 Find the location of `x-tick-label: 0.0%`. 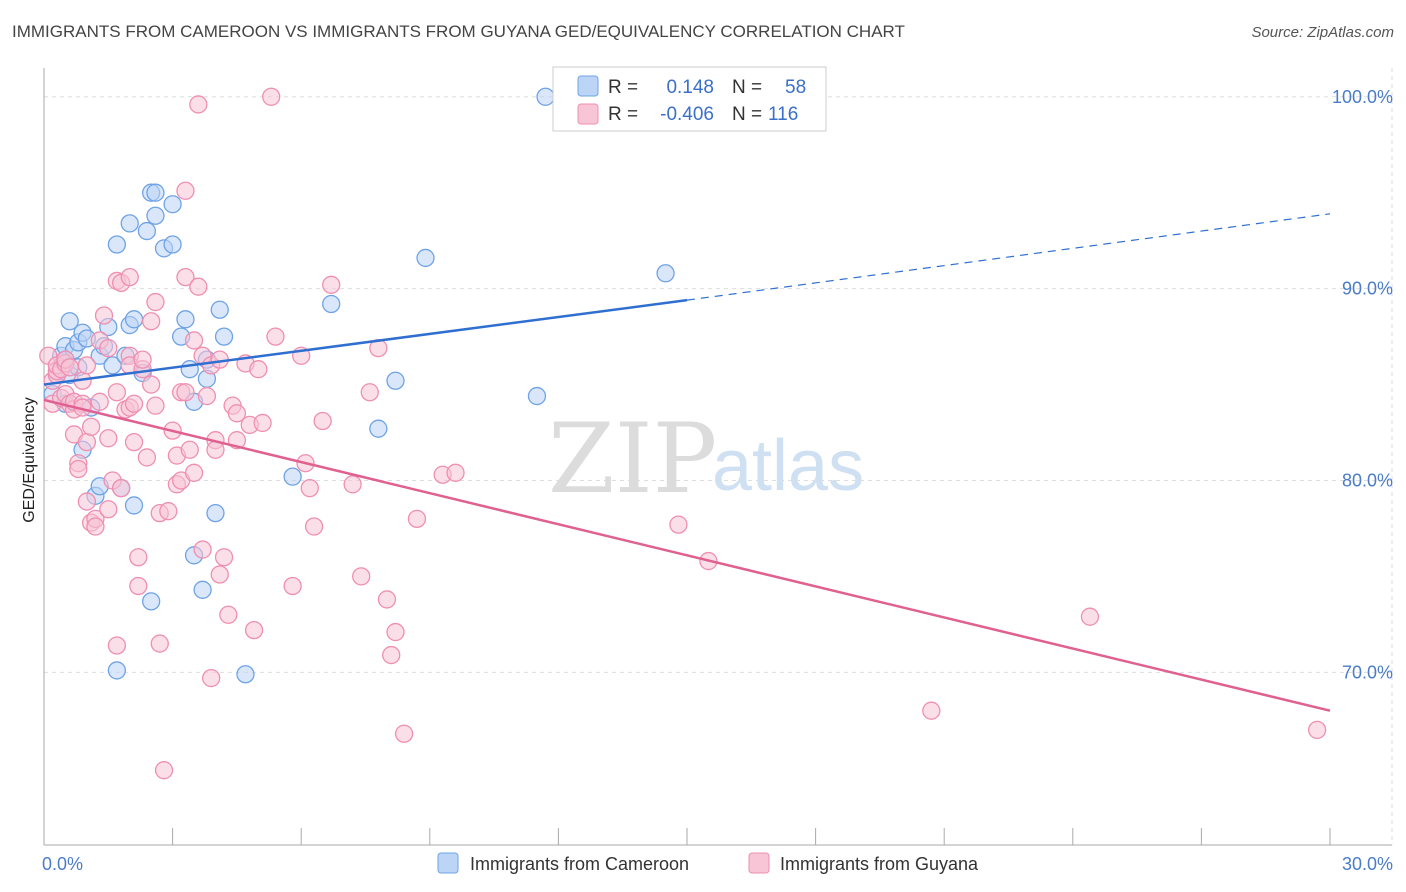

x-tick-label: 0.0% is located at coordinates (62, 864).